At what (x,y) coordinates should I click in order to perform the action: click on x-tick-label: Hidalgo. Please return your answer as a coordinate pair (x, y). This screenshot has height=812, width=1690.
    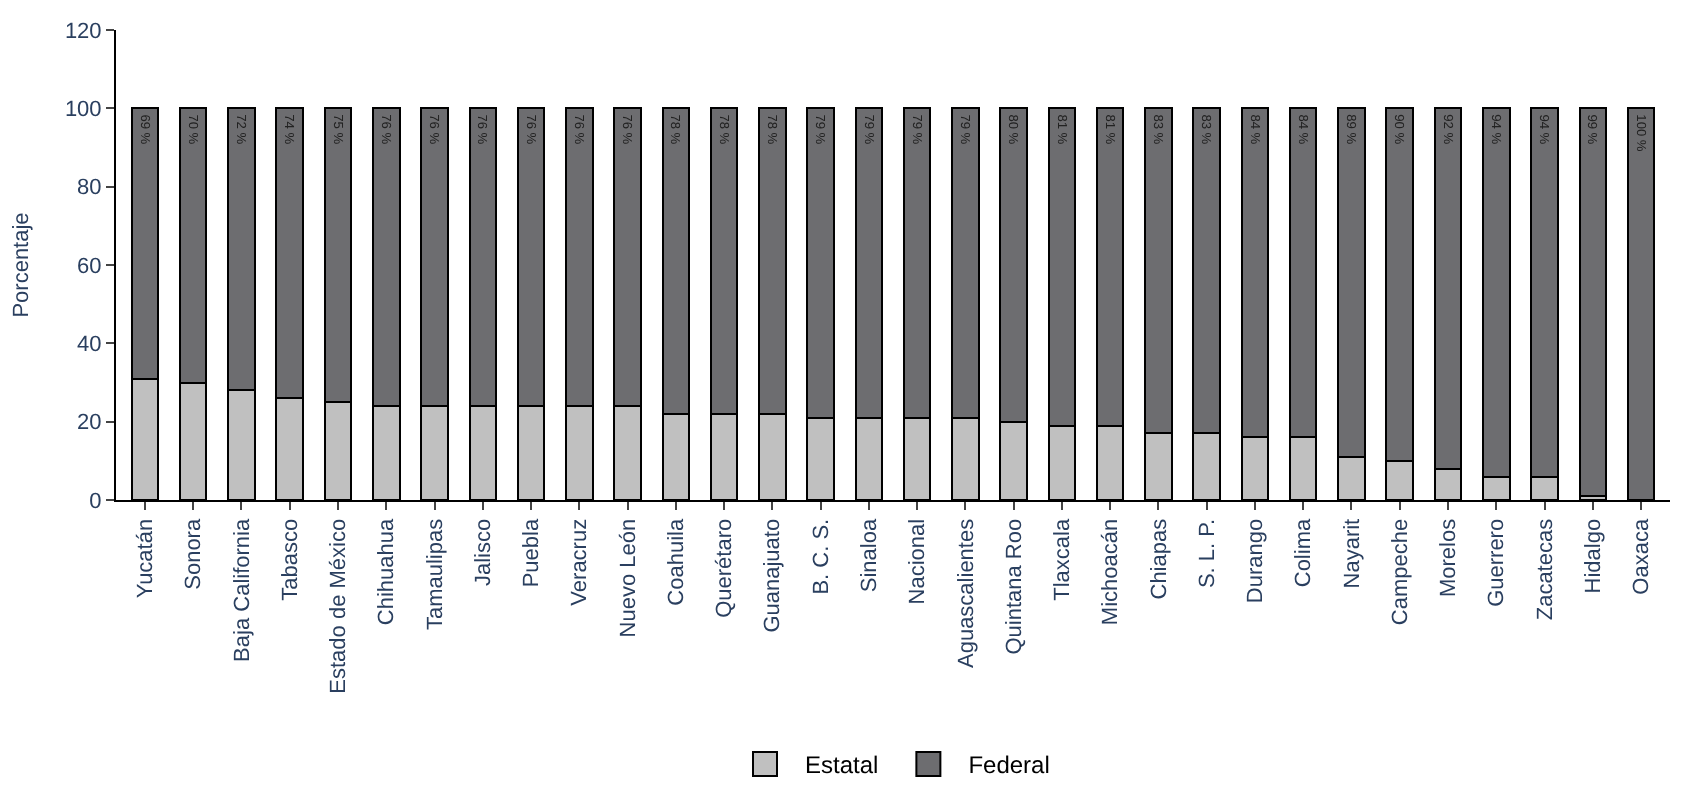
    Looking at the image, I should click on (1593, 556).